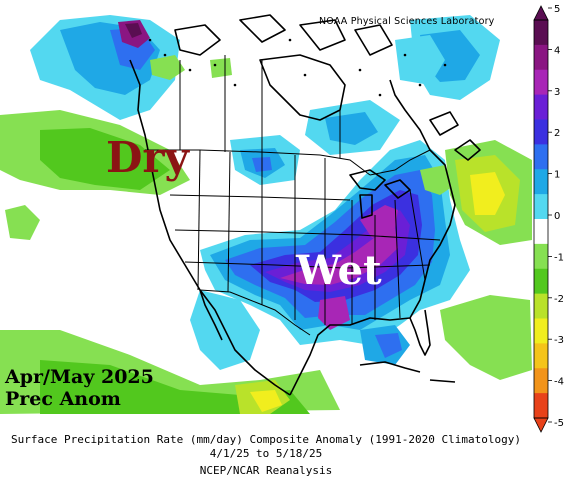 The width and height of the screenshot is (578, 481). I want to click on arctic-fragments, so click(297, 67).